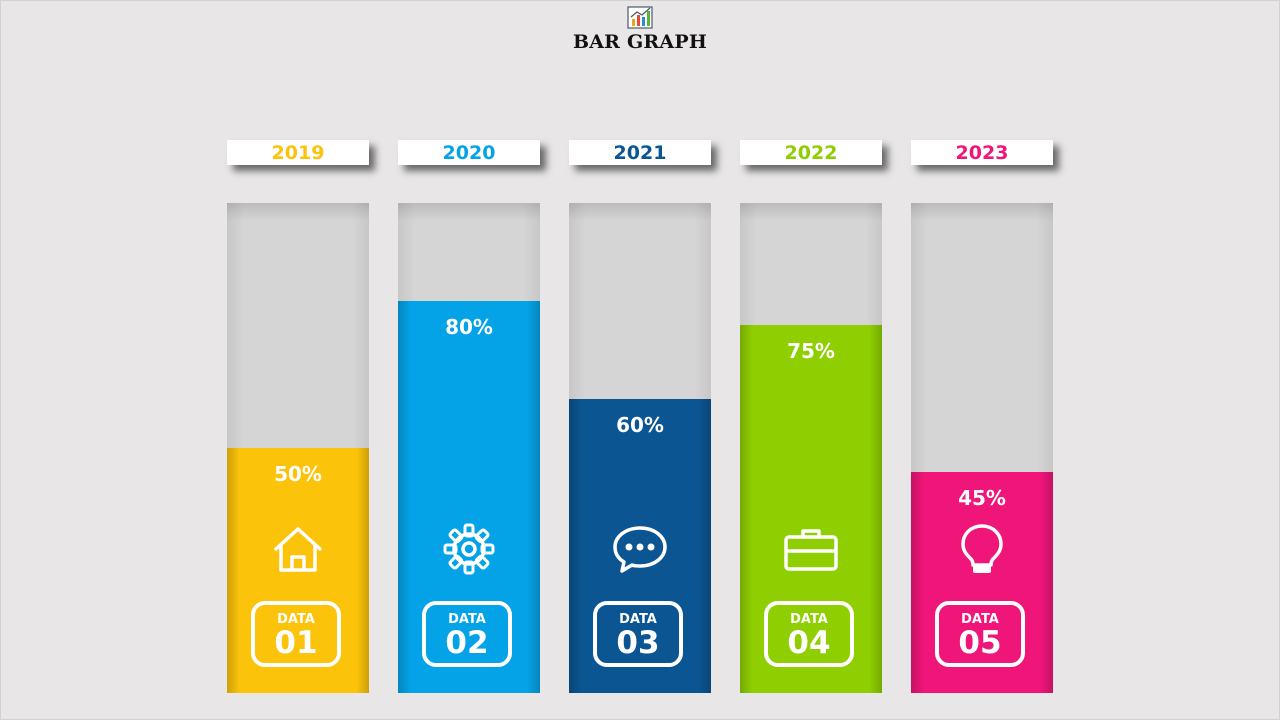 The image size is (1280, 720). Describe the element at coordinates (980, 643) in the screenshot. I see `badge-number: 05` at that location.